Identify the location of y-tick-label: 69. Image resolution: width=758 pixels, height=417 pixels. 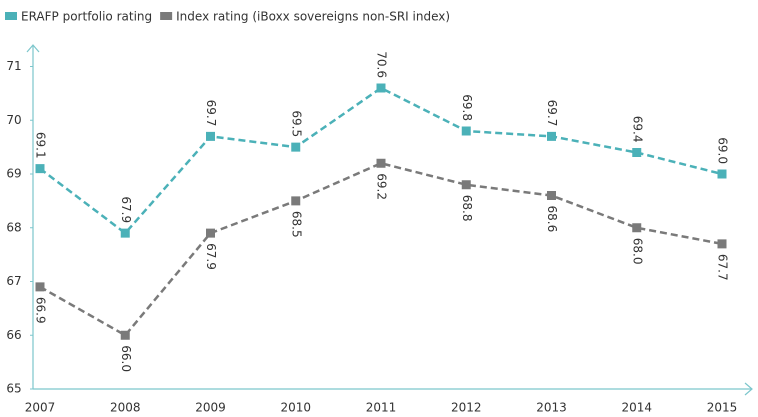
(13, 174).